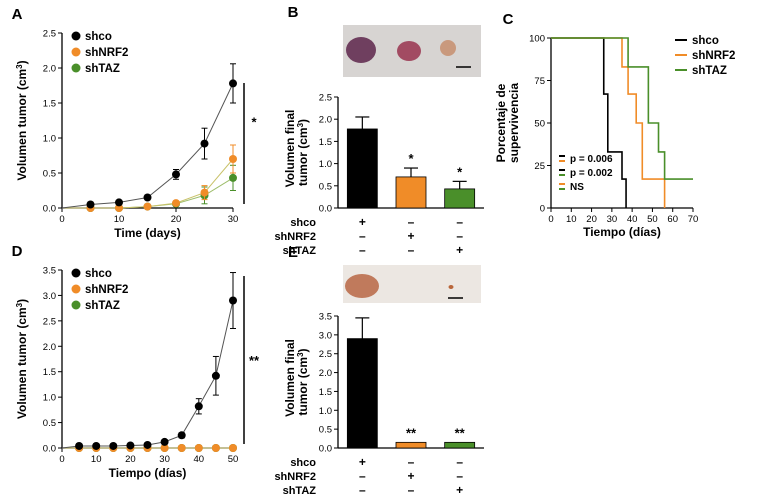 The image size is (768, 496). What do you see at coordinates (303, 223) in the screenshot?
I see `B-row-label: shco` at bounding box center [303, 223].